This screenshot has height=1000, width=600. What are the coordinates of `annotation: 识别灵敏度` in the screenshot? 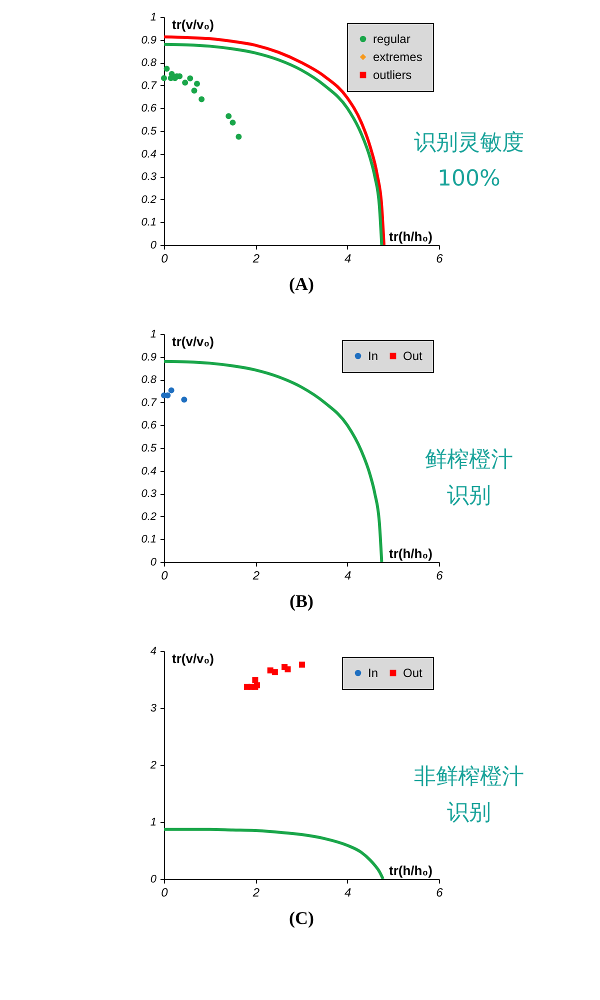 It's located at (469, 143).